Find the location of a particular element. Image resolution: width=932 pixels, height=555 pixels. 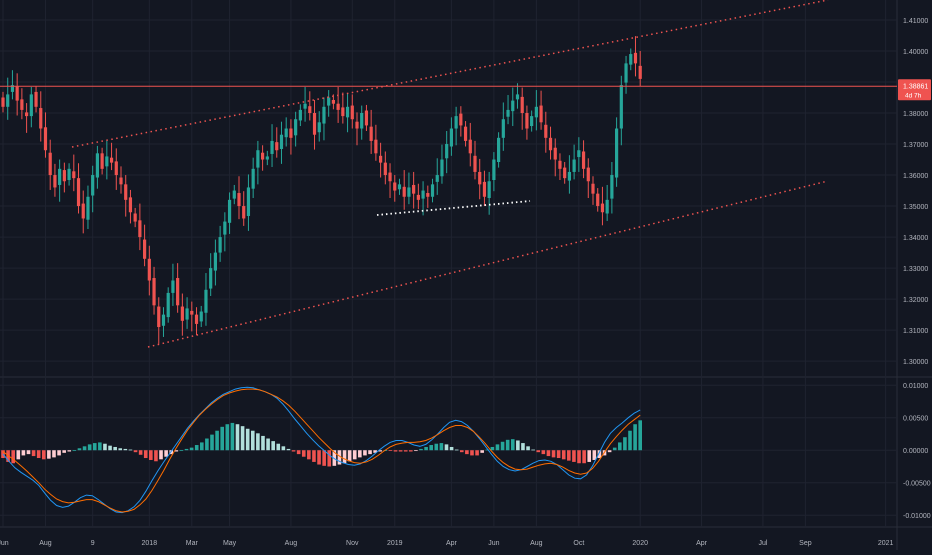

macd-tick-label: -0.01000 is located at coordinates (917, 516).